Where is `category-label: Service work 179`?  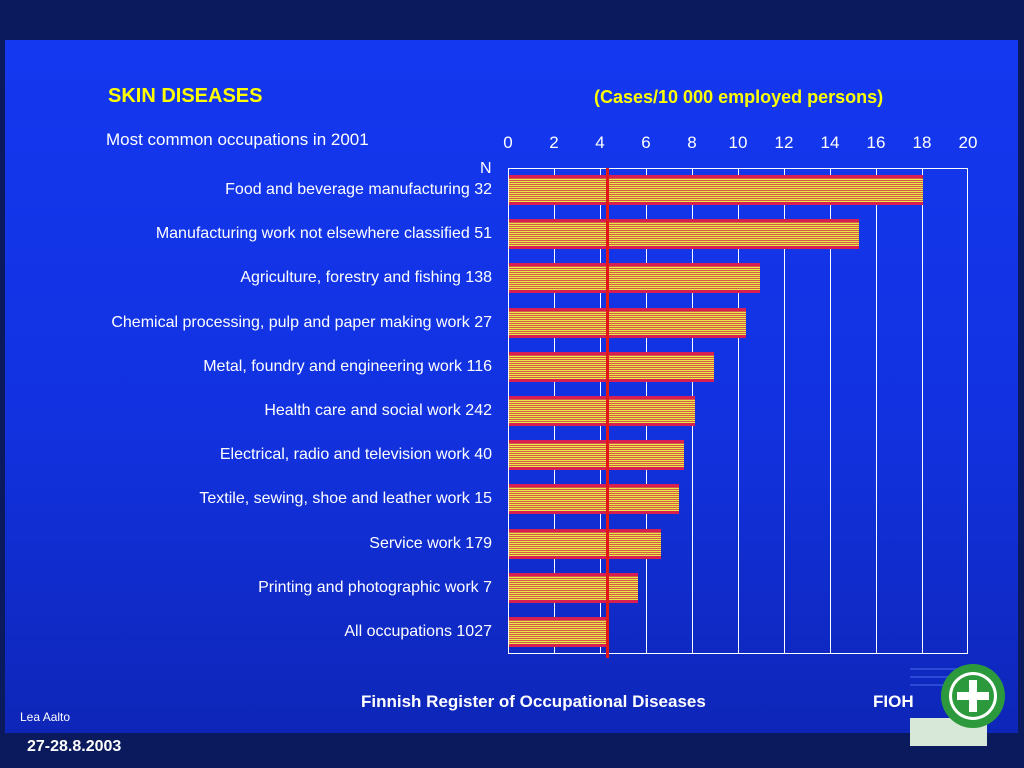 category-label: Service work 179 is located at coordinates (430, 543).